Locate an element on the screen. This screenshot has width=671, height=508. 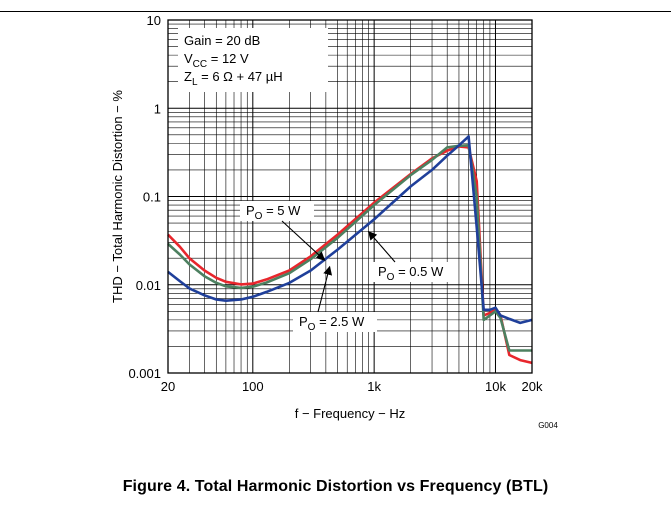
x-tick-label: 1k is located at coordinates (374, 386).